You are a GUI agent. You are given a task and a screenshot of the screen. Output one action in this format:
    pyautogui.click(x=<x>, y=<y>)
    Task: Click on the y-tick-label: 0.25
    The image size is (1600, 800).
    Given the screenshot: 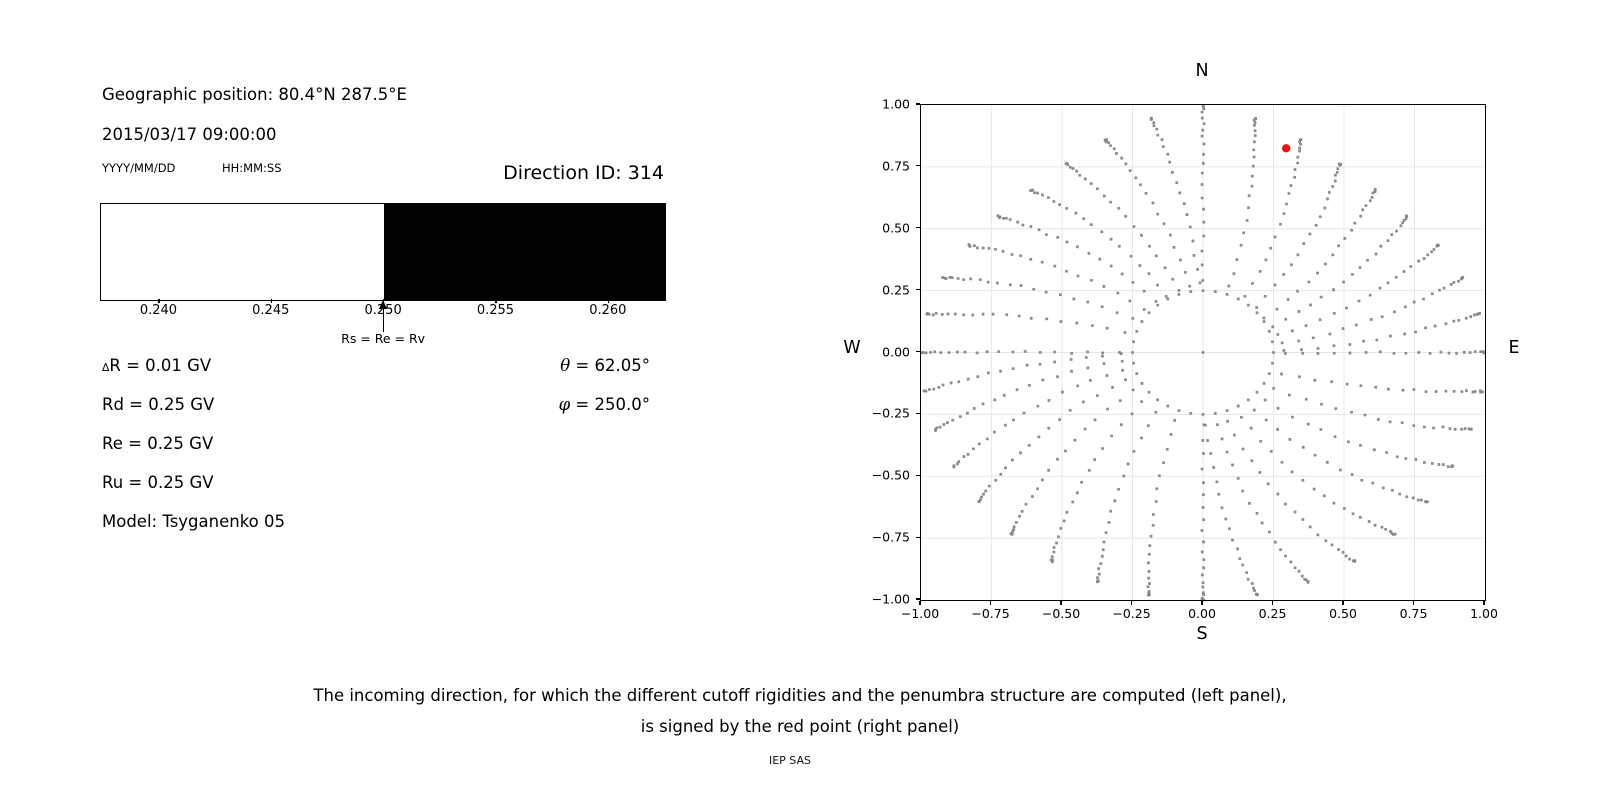 What is the action you would take?
    pyautogui.click(x=896, y=290)
    